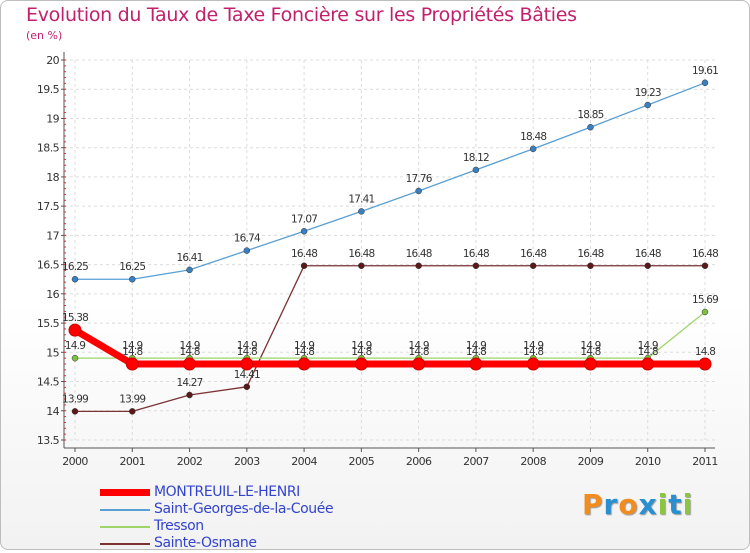 Image resolution: width=750 pixels, height=553 pixels. I want to click on legend-label: Sainte-Osmane, so click(205, 543).